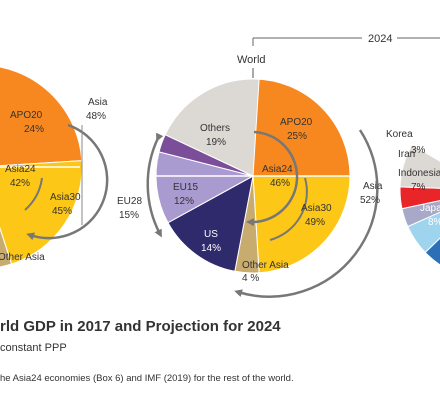 This screenshot has height=419, width=440. I want to click on mid-value-us: 14%, so click(211, 248).